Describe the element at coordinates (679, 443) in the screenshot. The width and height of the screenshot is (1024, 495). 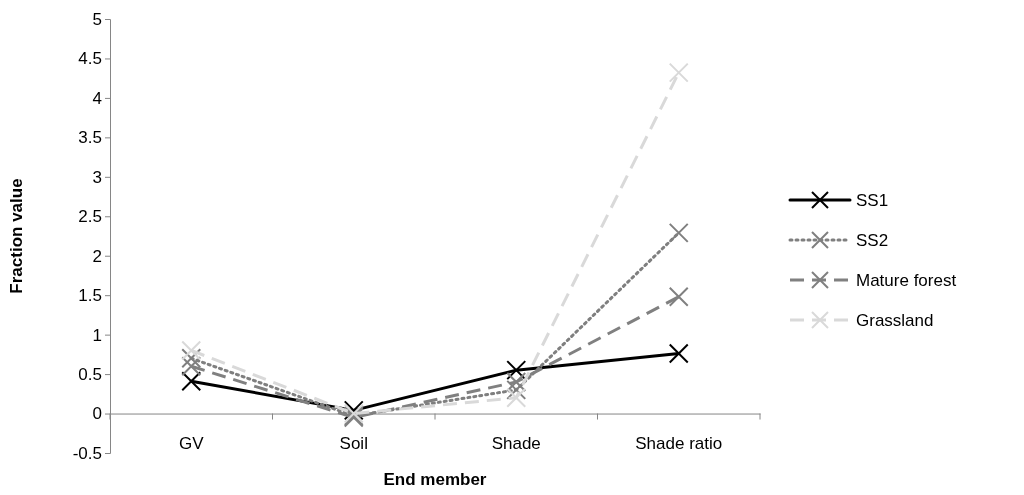
I see `x-tick-label: Shade ratio` at that location.